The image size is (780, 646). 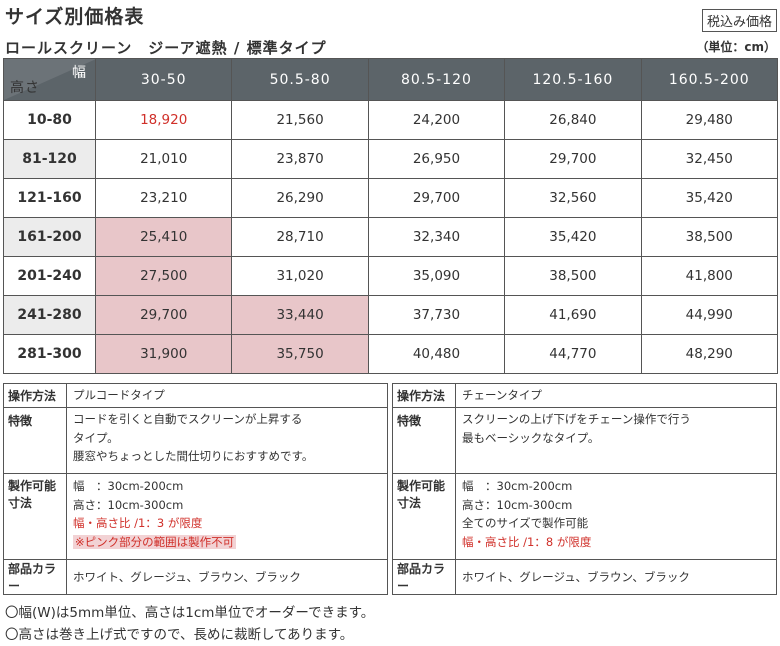 I want to click on width-header: 160.5-200, so click(x=709, y=79).